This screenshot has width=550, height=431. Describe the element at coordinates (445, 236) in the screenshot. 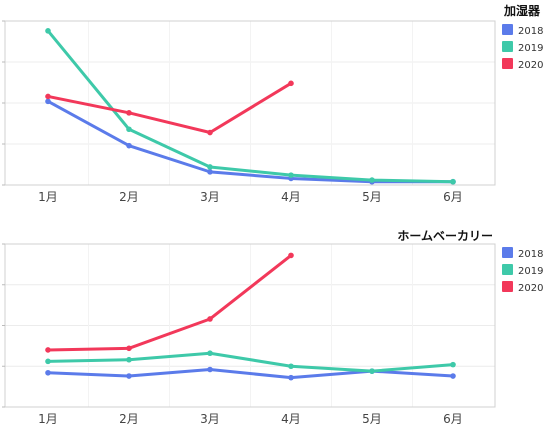

I see `chart-title: ホームベーカリー` at that location.